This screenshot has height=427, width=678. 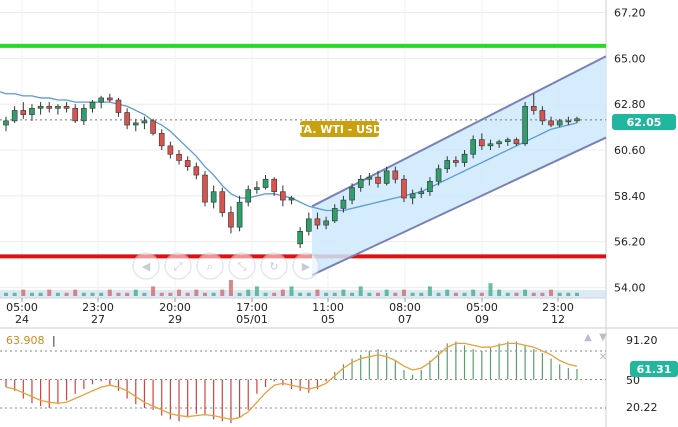 What do you see at coordinates (630, 13) in the screenshot?
I see `price-tick-label: 67.20` at bounding box center [630, 13].